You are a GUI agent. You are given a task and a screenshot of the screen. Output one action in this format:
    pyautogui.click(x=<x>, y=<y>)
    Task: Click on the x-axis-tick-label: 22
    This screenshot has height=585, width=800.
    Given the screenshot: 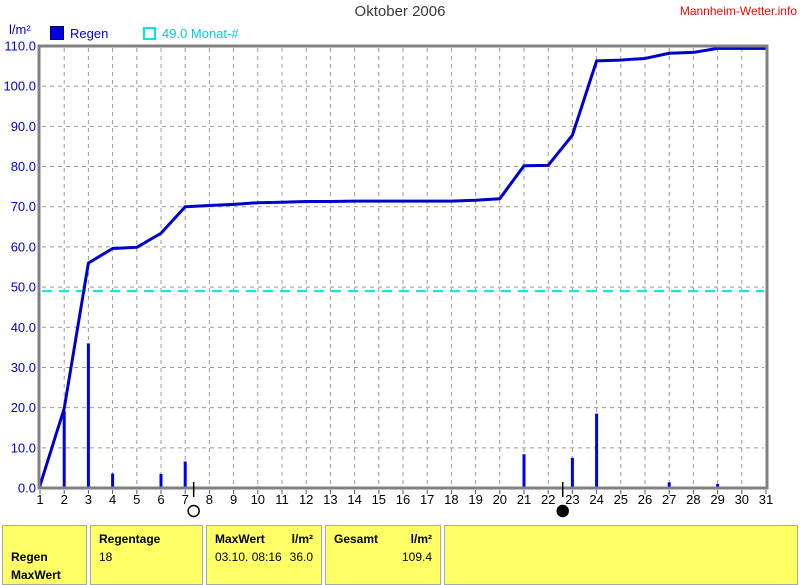 What is the action you would take?
    pyautogui.click(x=548, y=499)
    